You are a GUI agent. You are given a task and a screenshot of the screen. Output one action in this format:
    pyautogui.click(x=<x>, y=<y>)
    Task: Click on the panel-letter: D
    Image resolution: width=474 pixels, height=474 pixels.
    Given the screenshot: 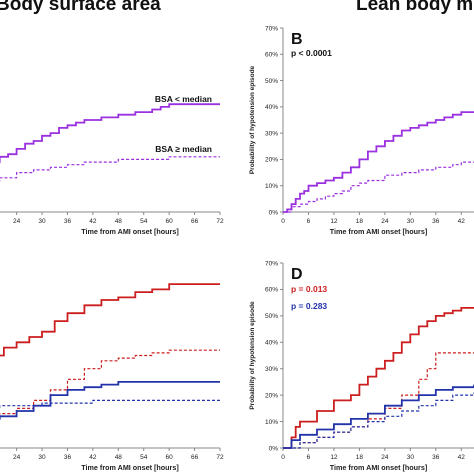 What is the action you would take?
    pyautogui.click(x=297, y=274)
    